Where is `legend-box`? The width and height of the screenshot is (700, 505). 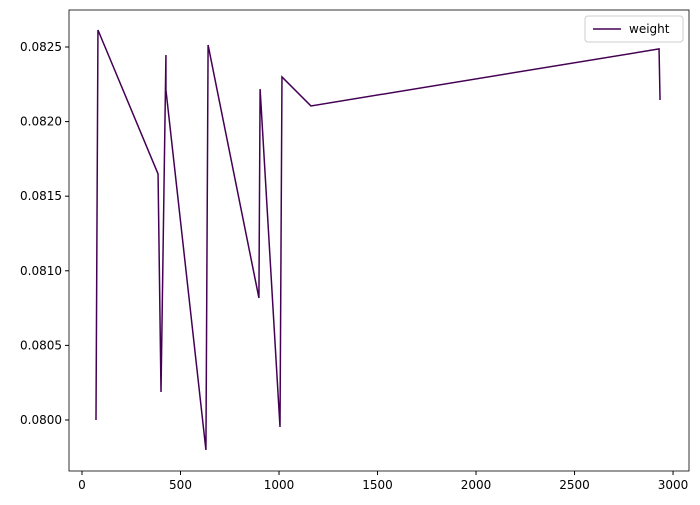
legend-box is located at coordinates (634, 29).